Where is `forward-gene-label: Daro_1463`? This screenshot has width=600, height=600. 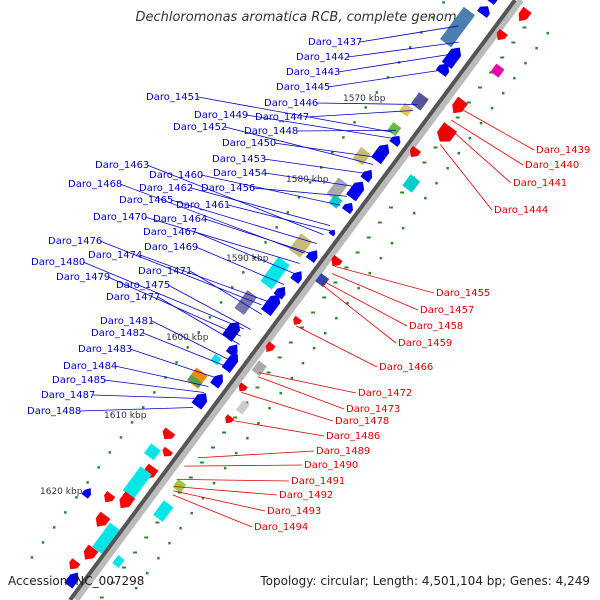
forward-gene-label: Daro_1463 is located at coordinates (122, 165).